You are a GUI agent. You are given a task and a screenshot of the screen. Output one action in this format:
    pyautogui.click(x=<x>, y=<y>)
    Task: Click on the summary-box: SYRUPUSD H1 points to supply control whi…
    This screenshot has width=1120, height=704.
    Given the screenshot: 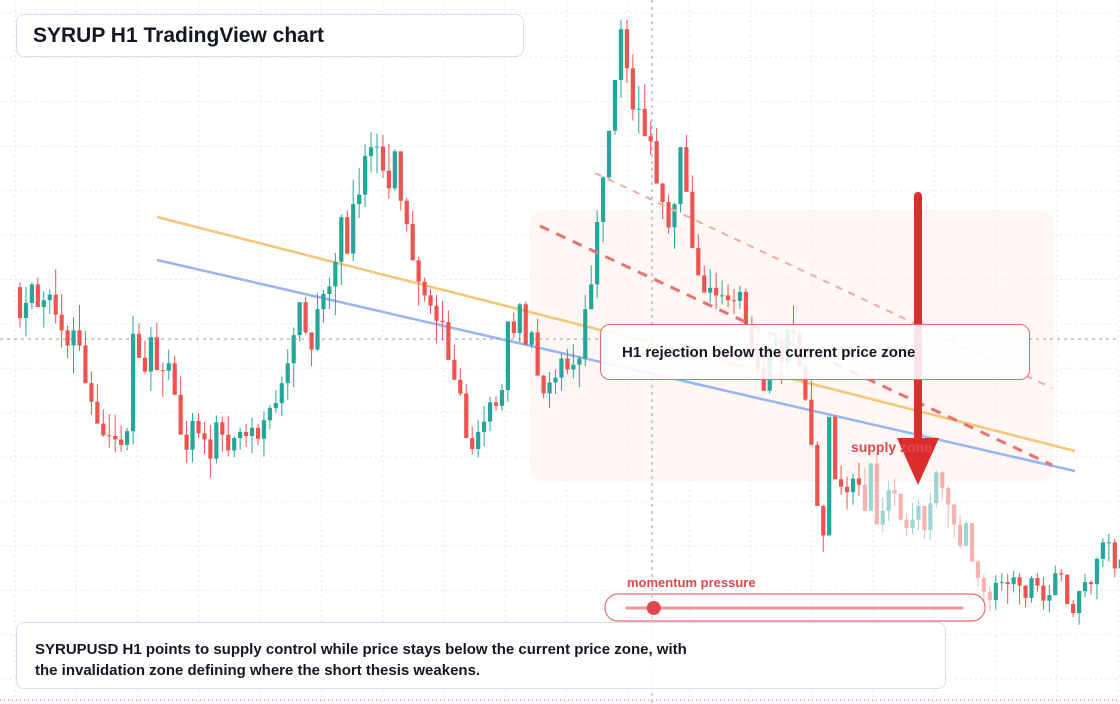 What is the action you would take?
    pyautogui.click(x=481, y=655)
    